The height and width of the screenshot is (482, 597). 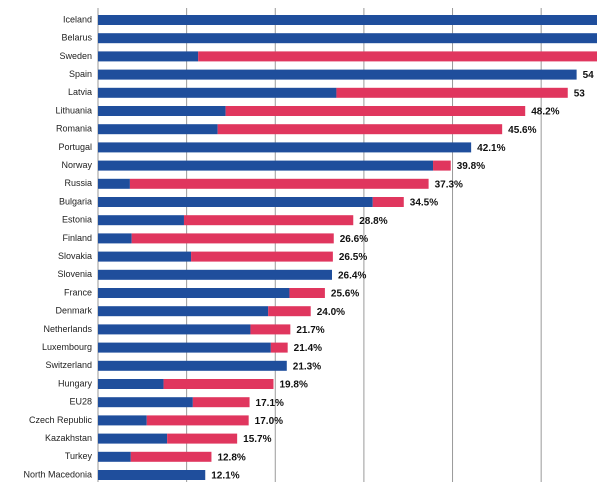 What do you see at coordinates (293, 385) in the screenshot?
I see `total-label: 19.8%` at bounding box center [293, 385].